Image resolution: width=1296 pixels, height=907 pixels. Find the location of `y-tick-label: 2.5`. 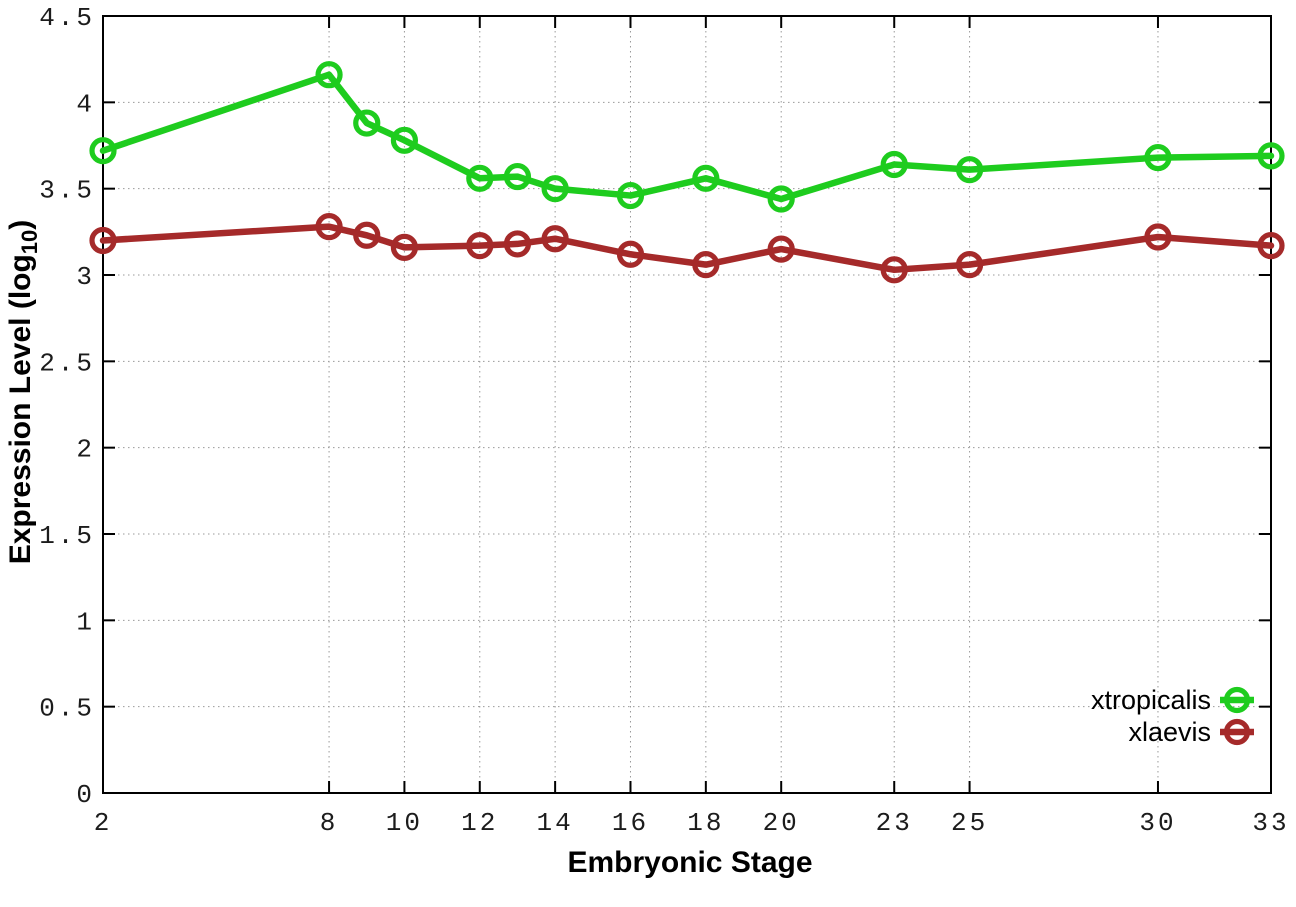

y-tick-label: 2.5 is located at coordinates (67, 363).